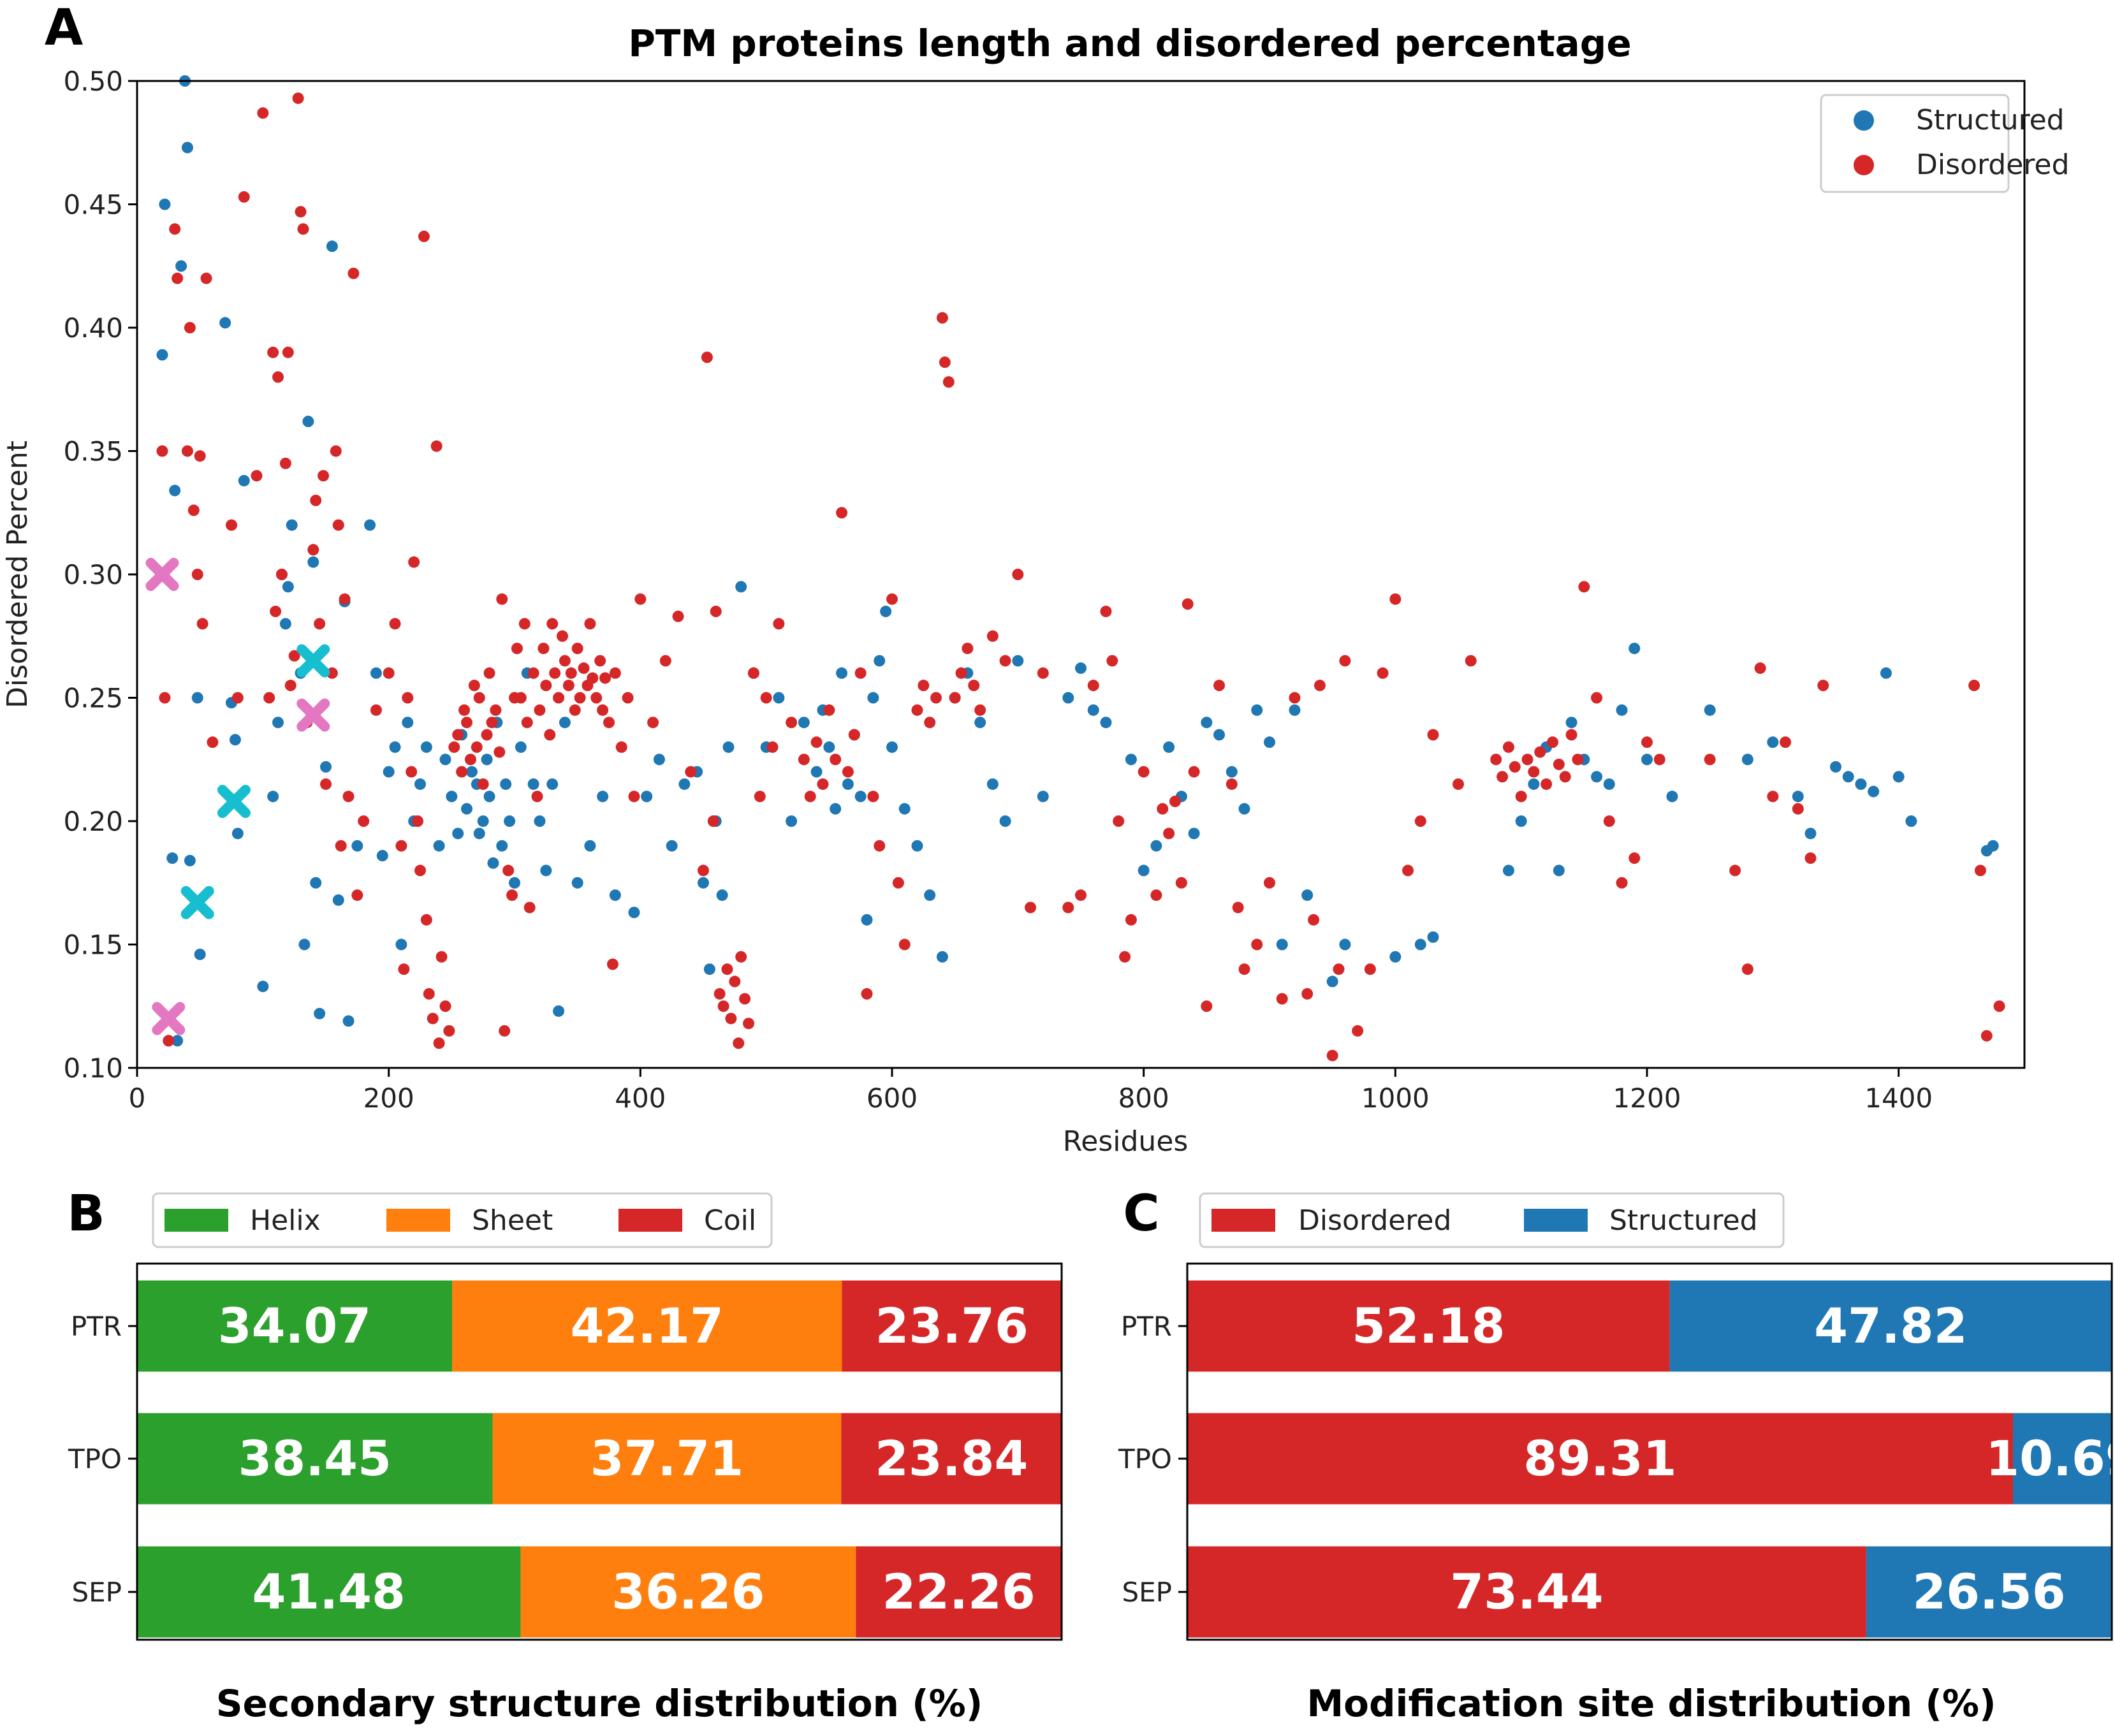  Describe the element at coordinates (1243, 1220) in the screenshot. I see `legend-disordered-swatch` at that location.